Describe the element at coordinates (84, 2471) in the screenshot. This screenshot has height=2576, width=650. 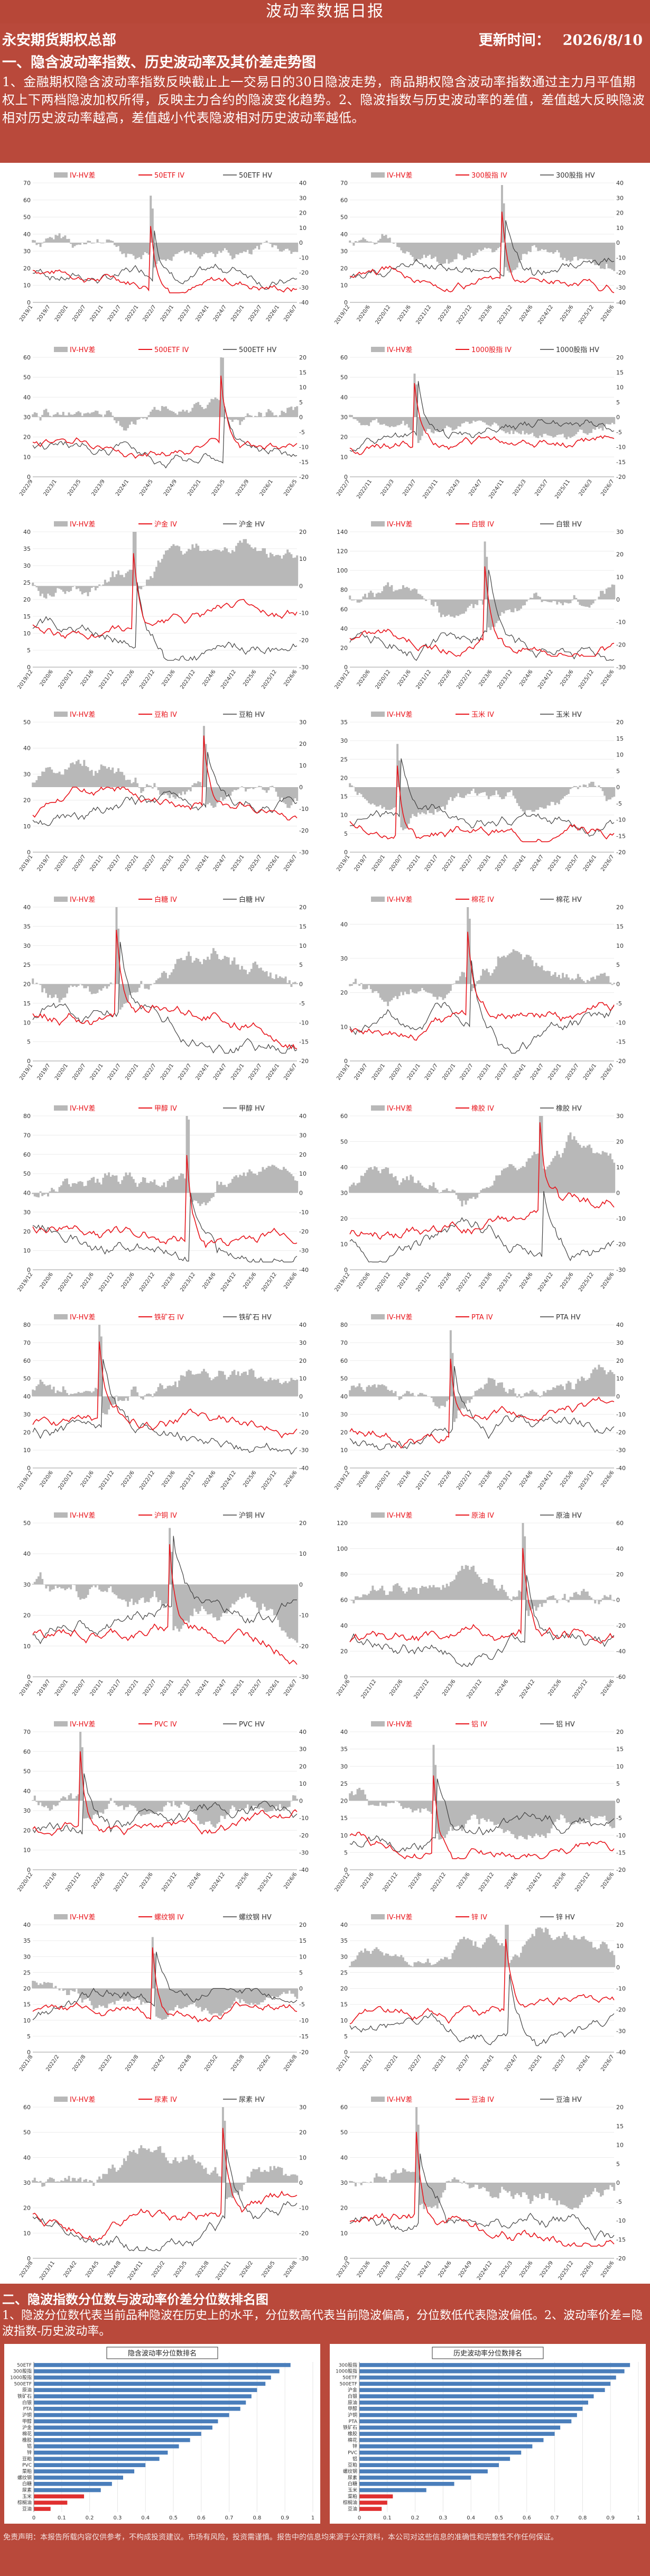
I see `rank-bar` at that location.